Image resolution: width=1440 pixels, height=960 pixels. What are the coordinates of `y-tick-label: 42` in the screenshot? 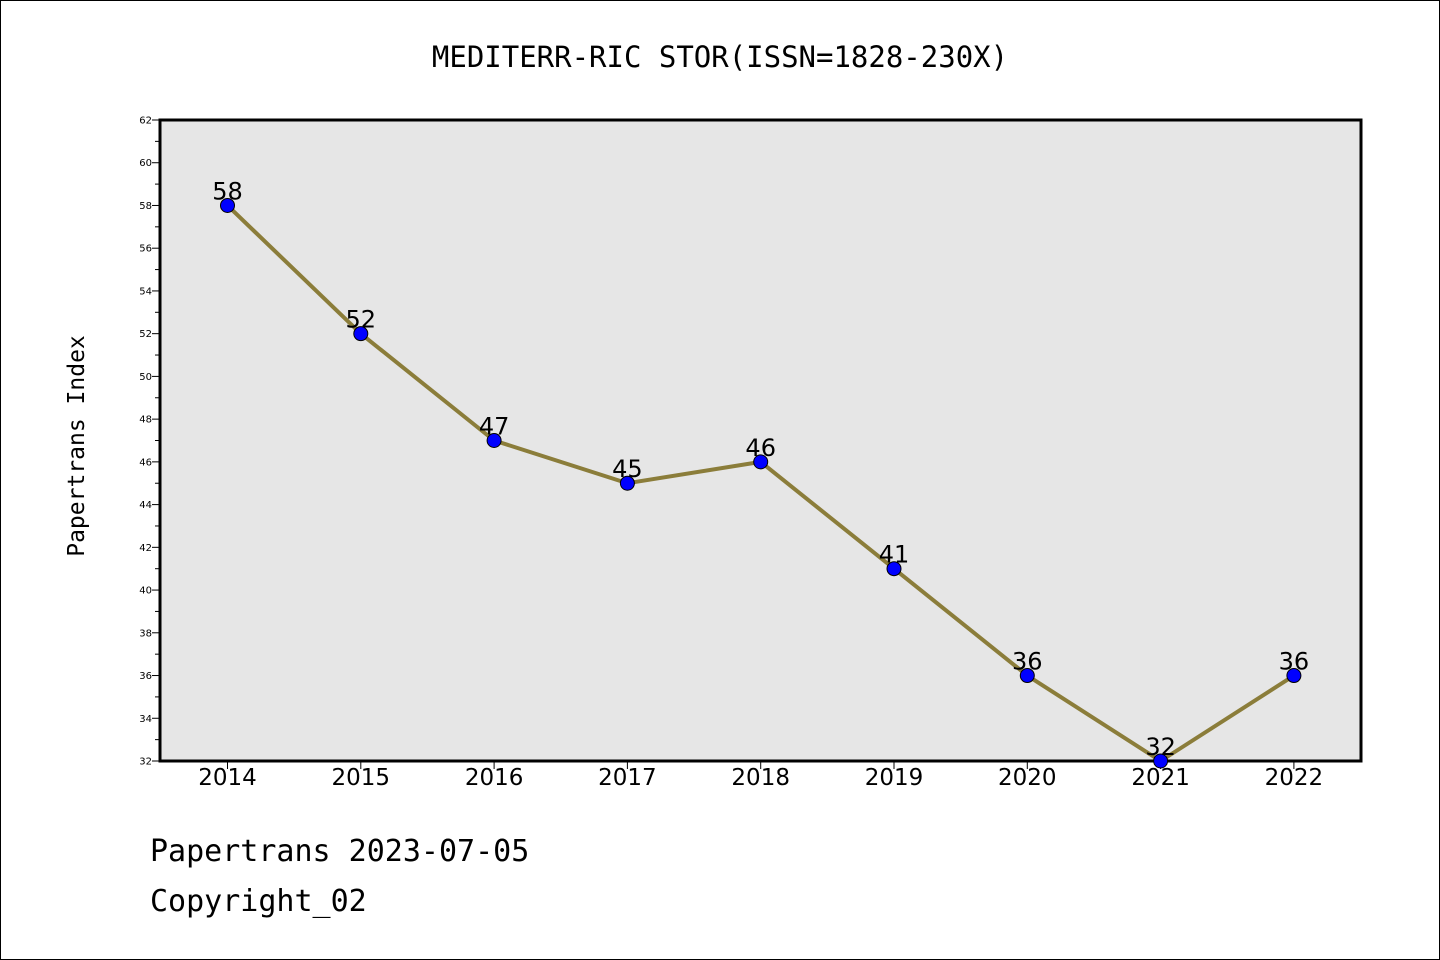 It's located at (145, 548).